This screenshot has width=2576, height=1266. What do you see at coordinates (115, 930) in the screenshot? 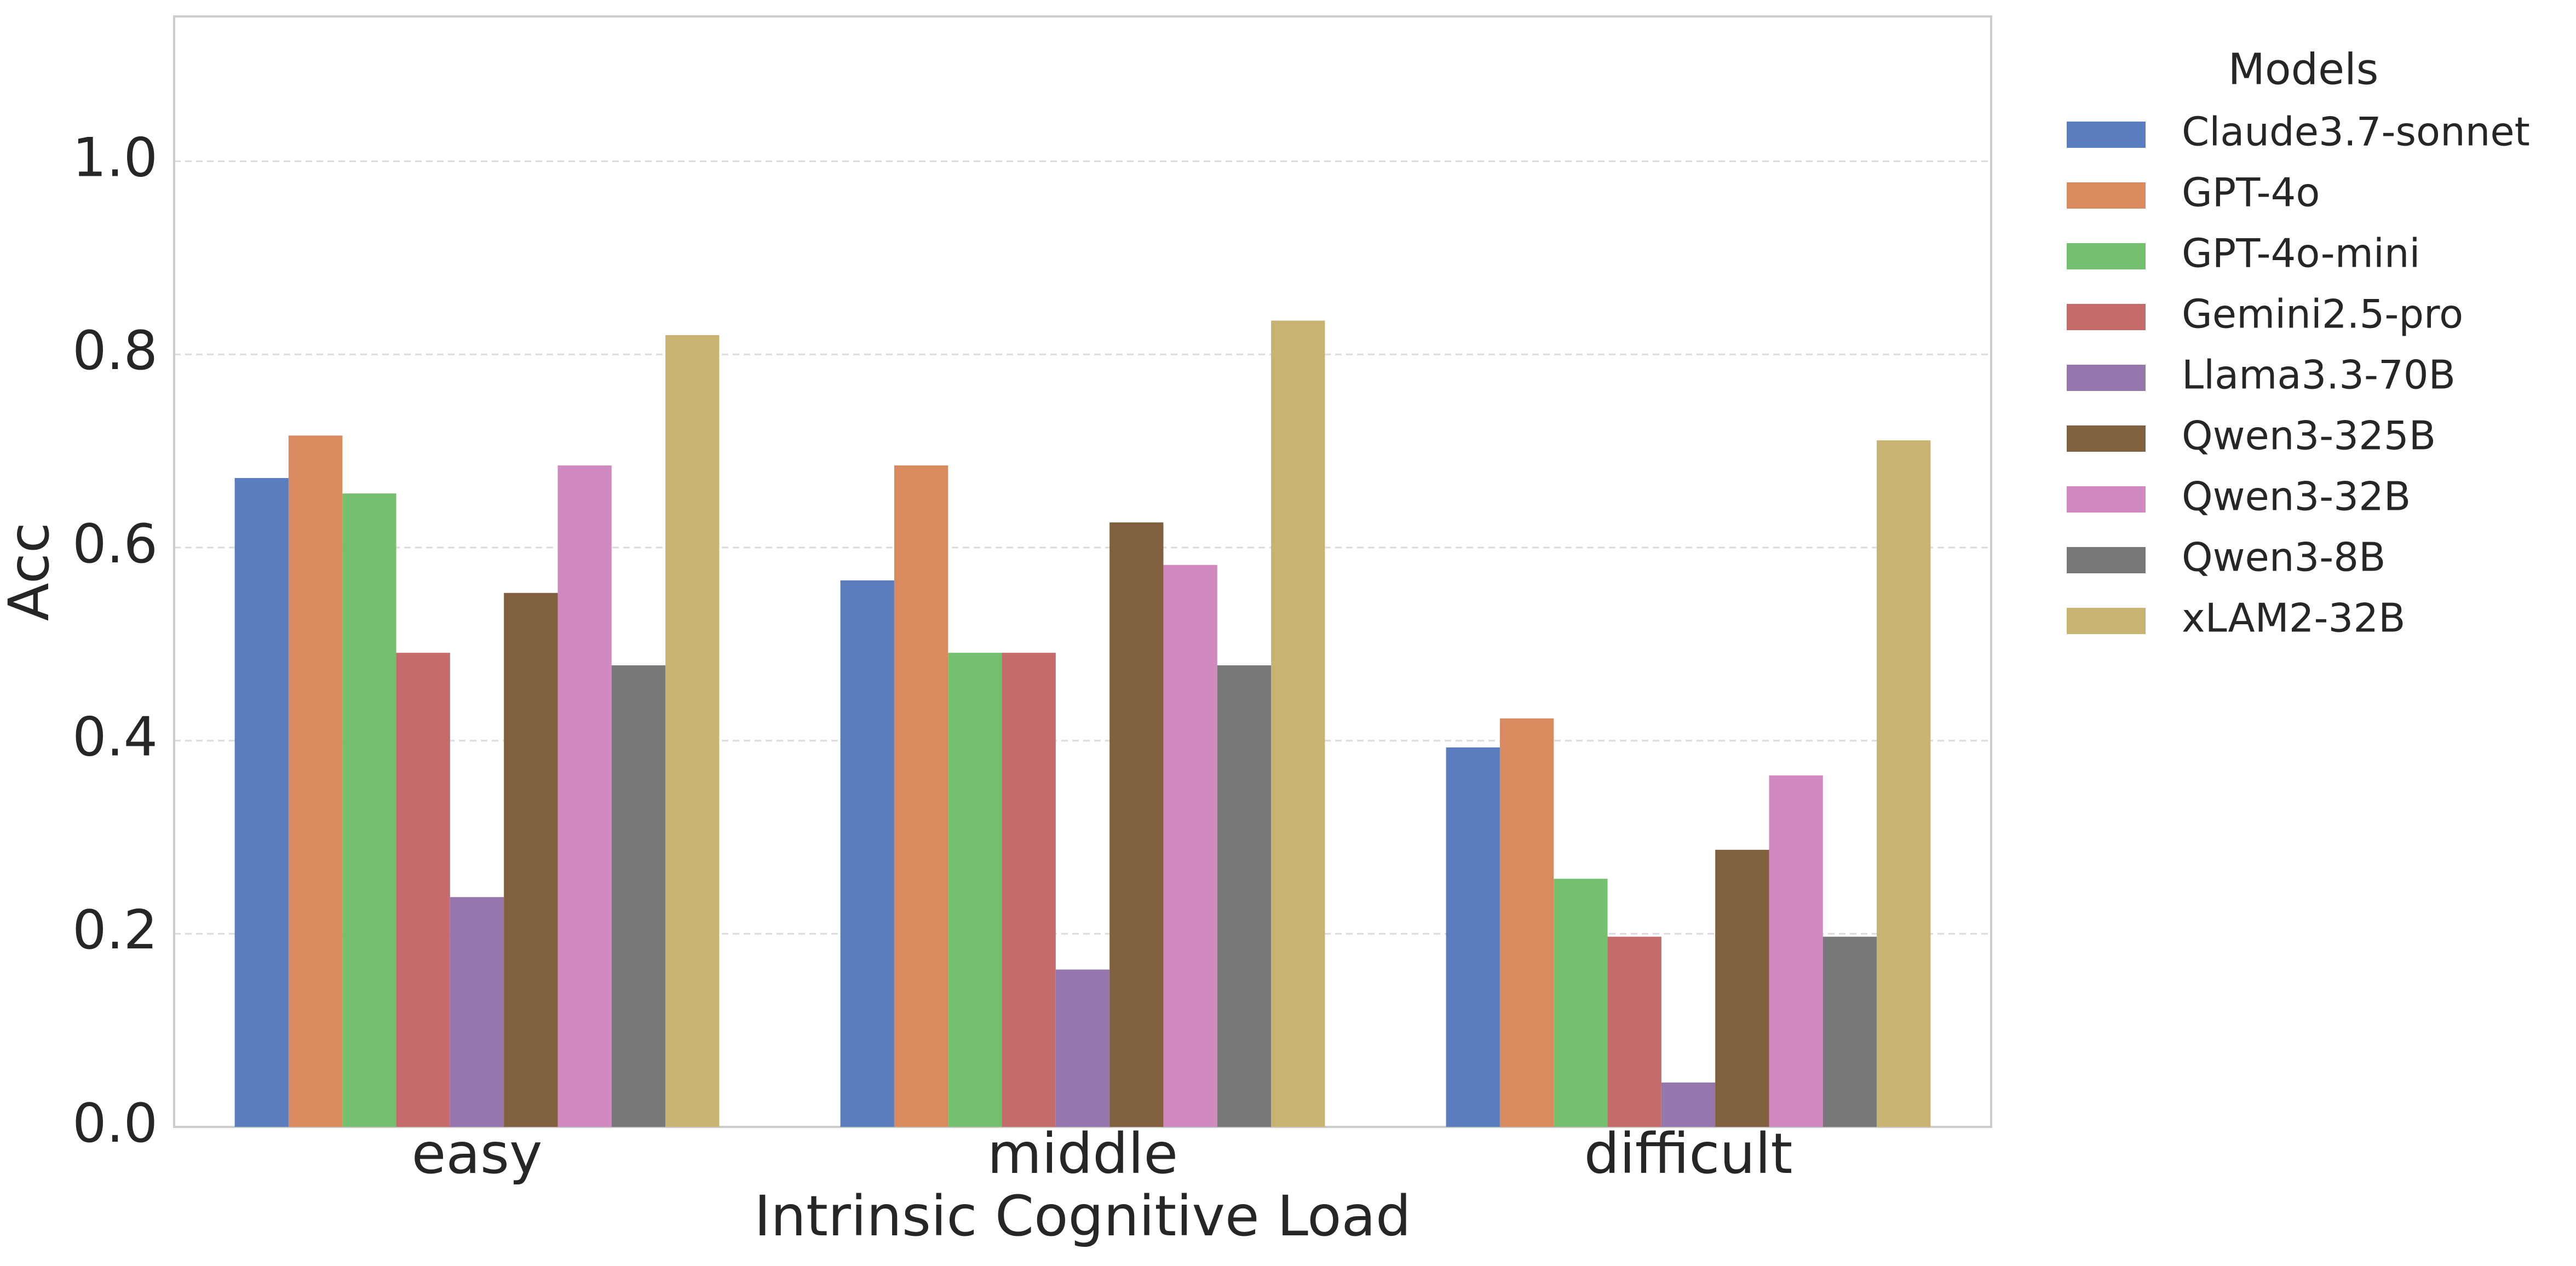
I see `y-tick-label: 0.2` at bounding box center [115, 930].